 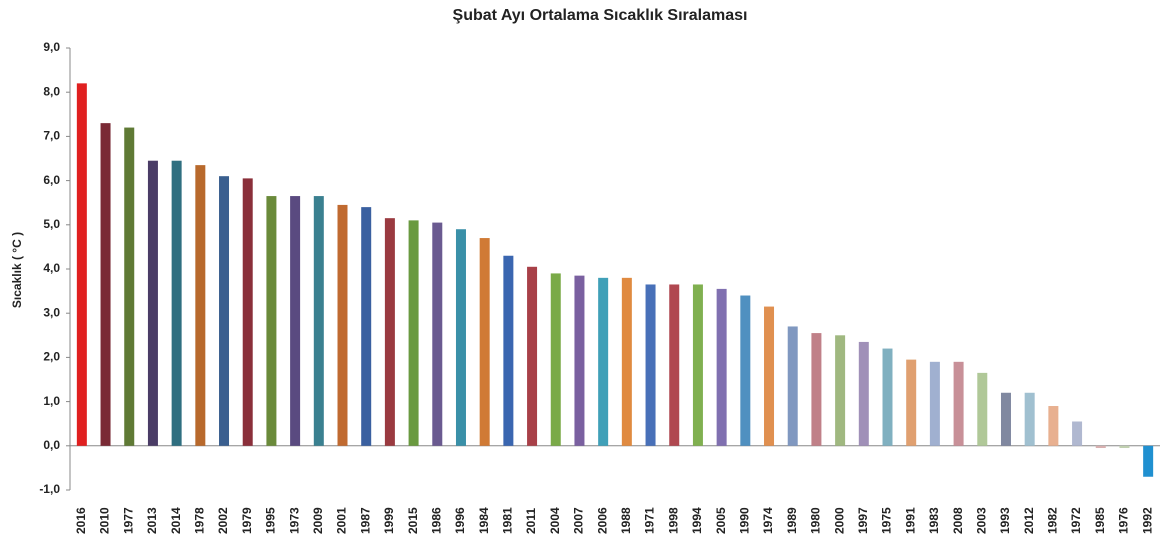 I want to click on y-tick-label: 6,0, so click(x=51, y=180).